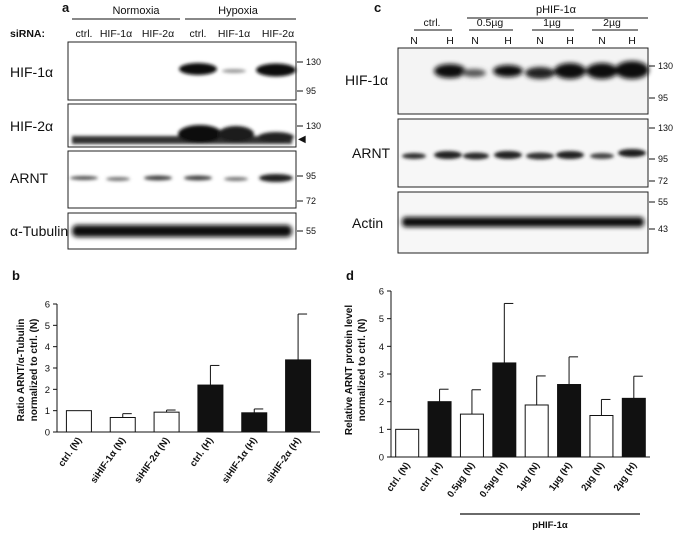 The image size is (685, 534). Describe the element at coordinates (31, 72) in the screenshot. I see `blot-label-hif1a: HIF-1α` at that location.